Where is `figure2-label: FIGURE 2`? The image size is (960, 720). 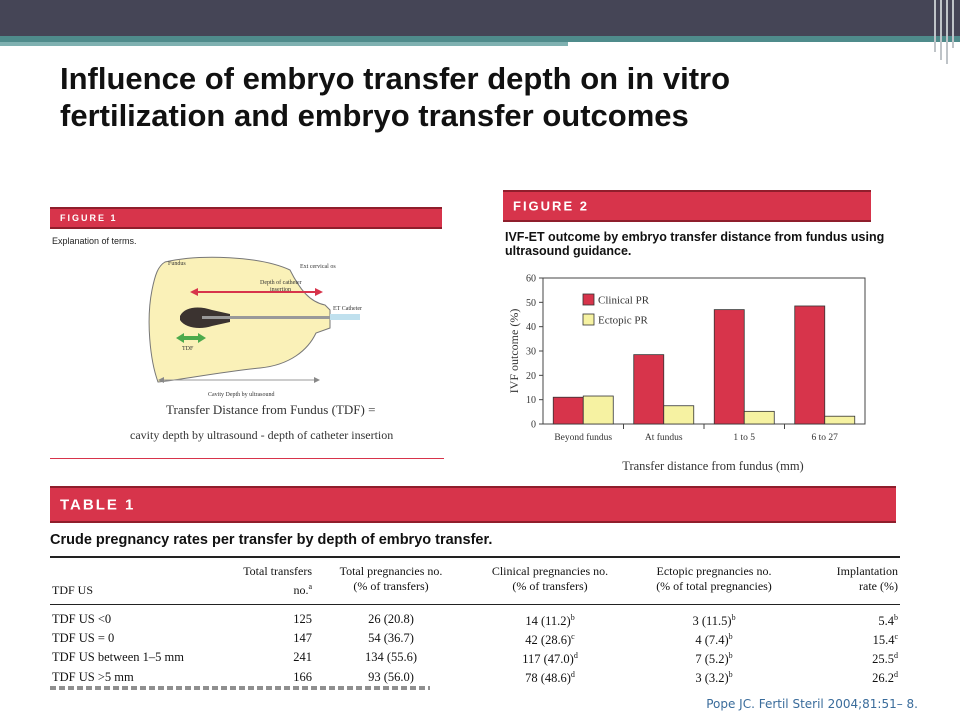 figure2-label: FIGURE 2 is located at coordinates (551, 206).